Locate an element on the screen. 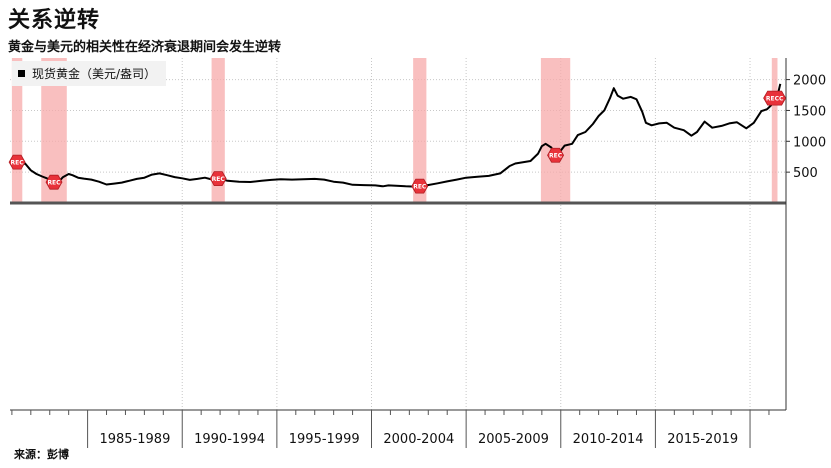 The height and width of the screenshot is (468, 831). x-tick-label: 2000-2004 is located at coordinates (418, 439).